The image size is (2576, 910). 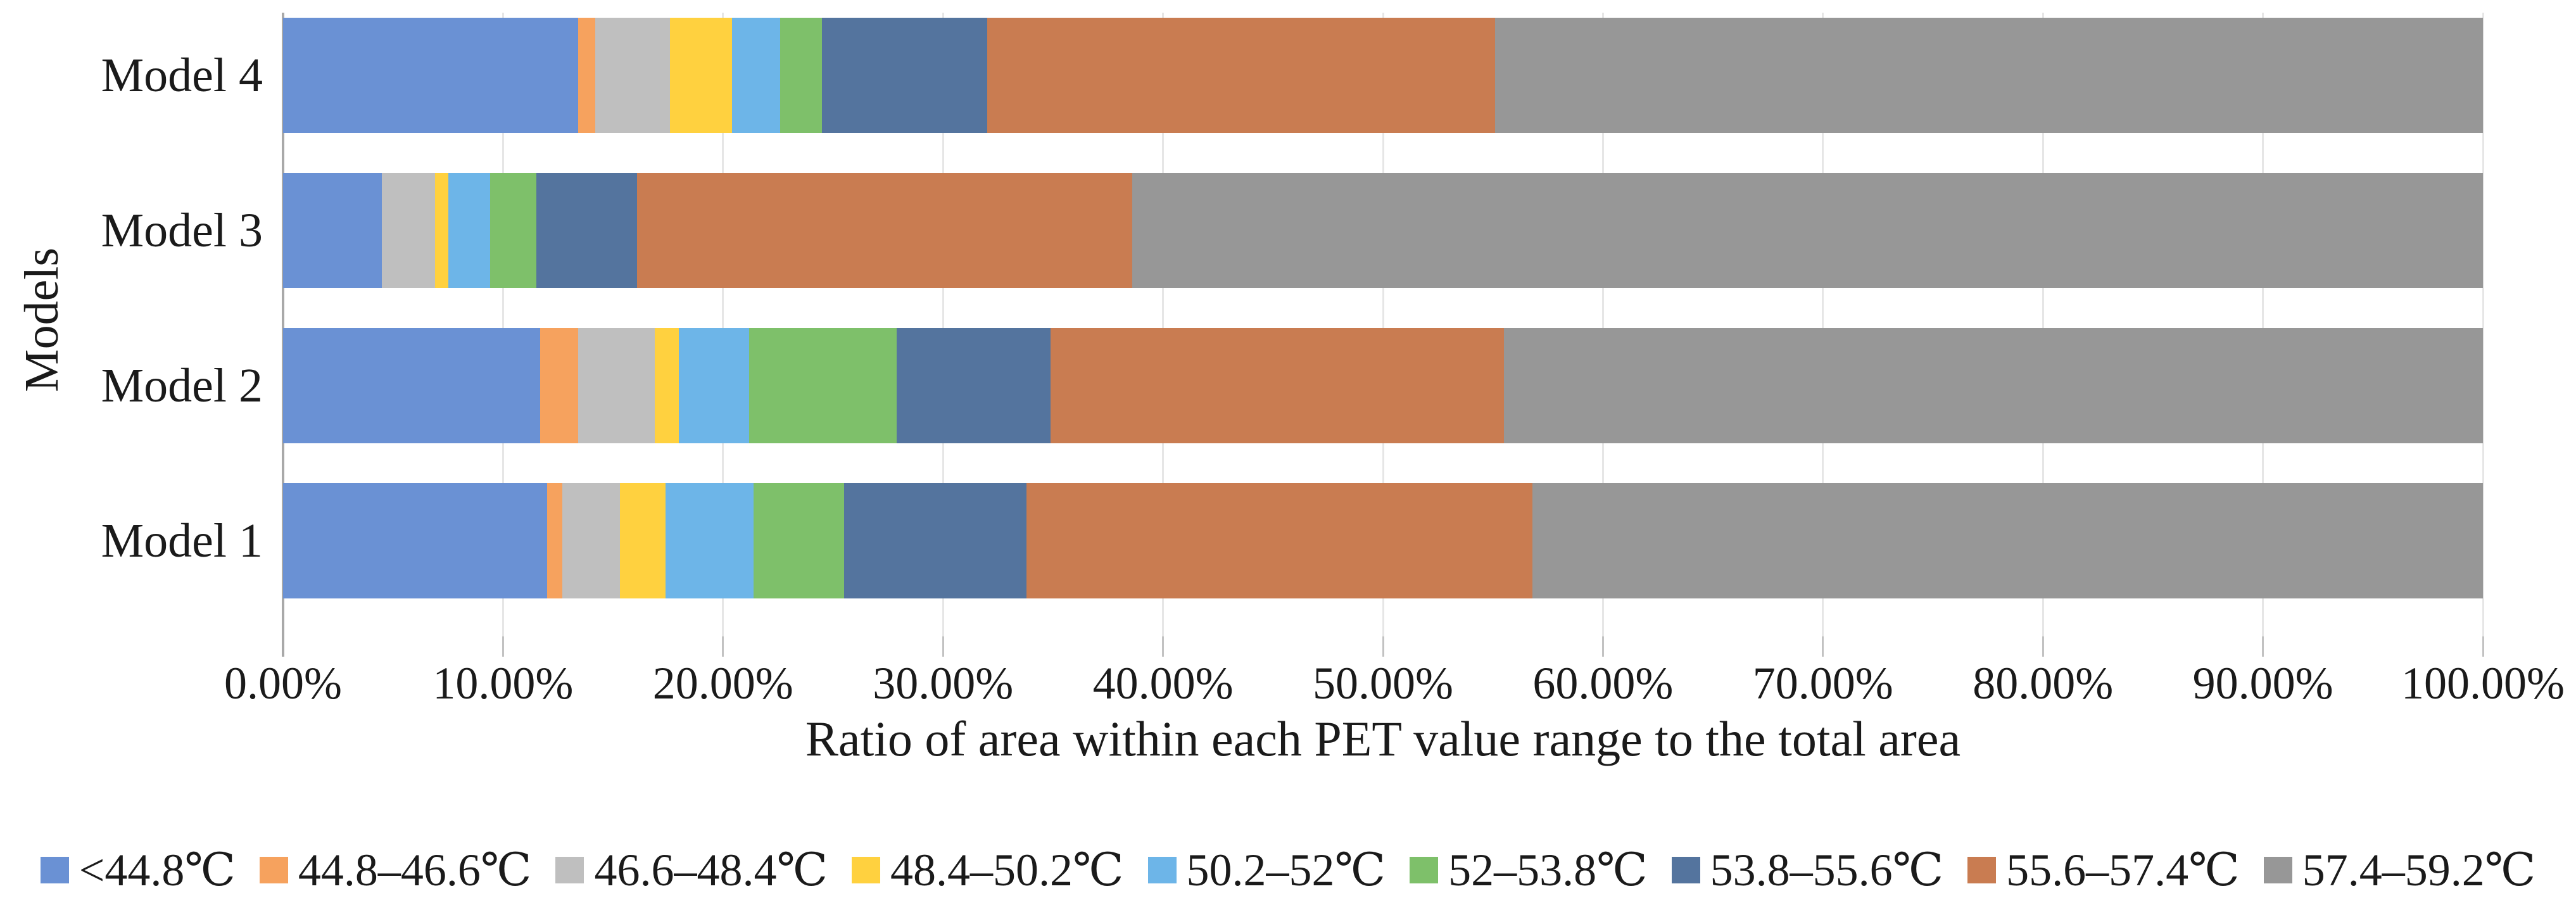 I want to click on x-tick-label: 10.00%, so click(x=503, y=683).